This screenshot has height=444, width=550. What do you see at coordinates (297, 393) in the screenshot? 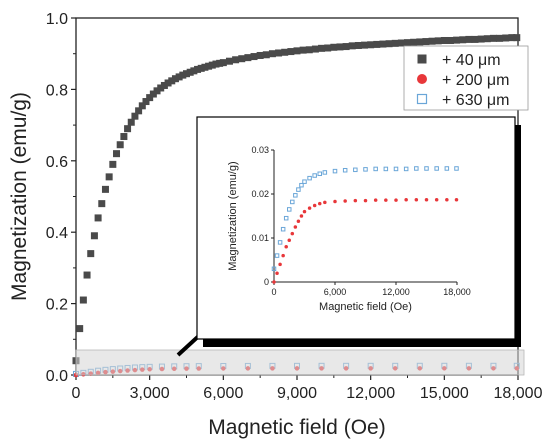
I see `x-tick-label: 9,000` at bounding box center [297, 393].